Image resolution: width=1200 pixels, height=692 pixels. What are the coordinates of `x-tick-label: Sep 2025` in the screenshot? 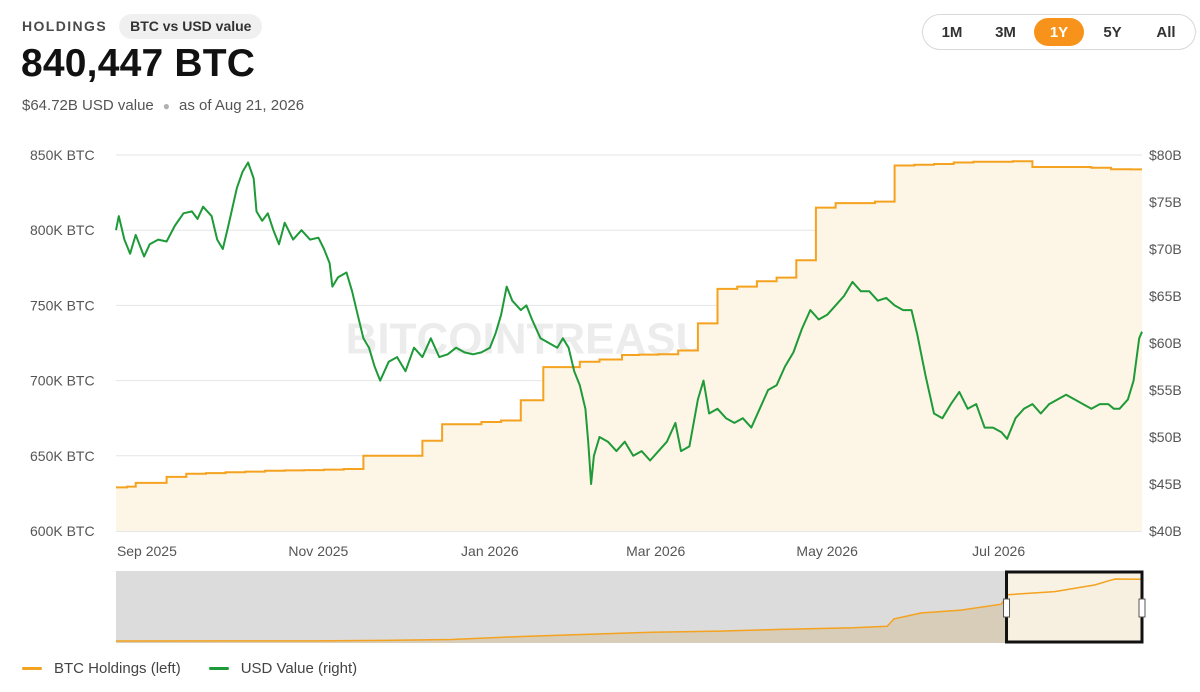 It's located at (147, 551).